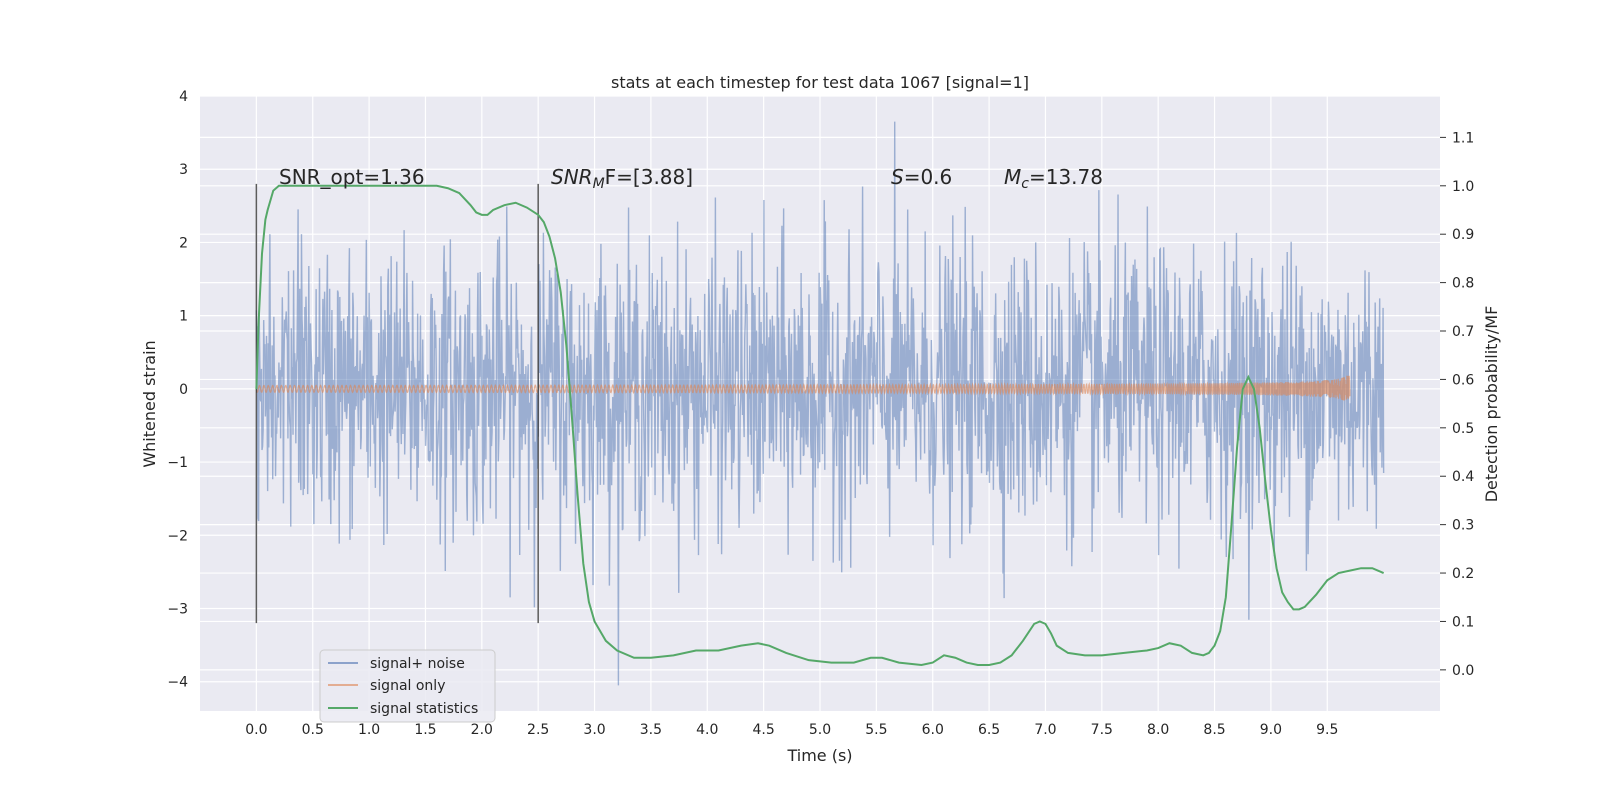 This screenshot has height=800, width=1600. Describe the element at coordinates (482, 730) in the screenshot. I see `x-tick-label-4: 2.0` at that location.